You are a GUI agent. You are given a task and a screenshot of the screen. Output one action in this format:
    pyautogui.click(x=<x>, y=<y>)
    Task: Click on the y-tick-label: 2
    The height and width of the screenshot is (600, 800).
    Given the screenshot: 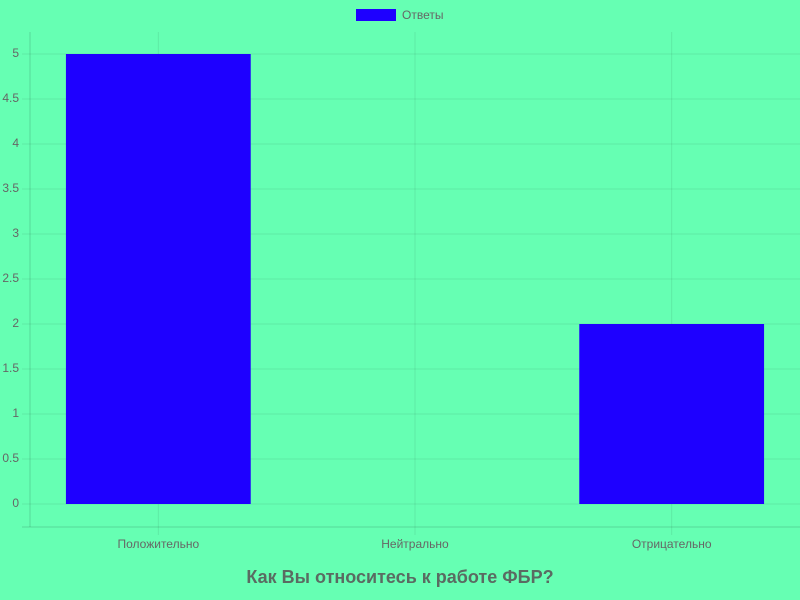 What is the action you would take?
    pyautogui.click(x=15, y=323)
    